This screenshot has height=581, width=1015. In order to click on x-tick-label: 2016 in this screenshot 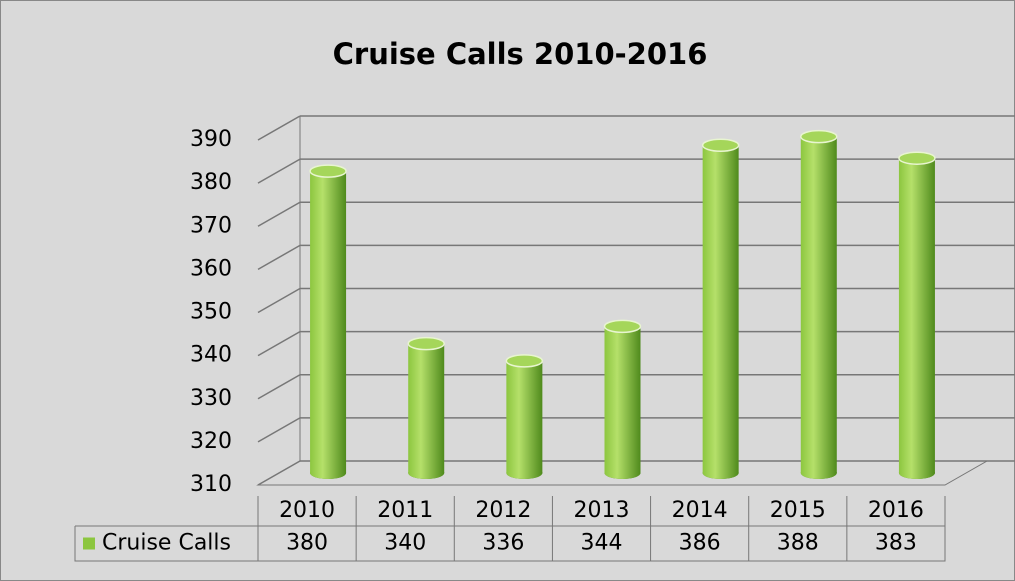, I will do `click(896, 510)`.